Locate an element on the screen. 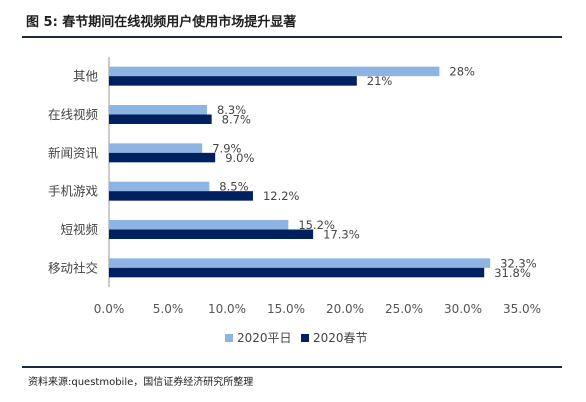 The width and height of the screenshot is (586, 402). data-label: 15.2% is located at coordinates (316, 225).